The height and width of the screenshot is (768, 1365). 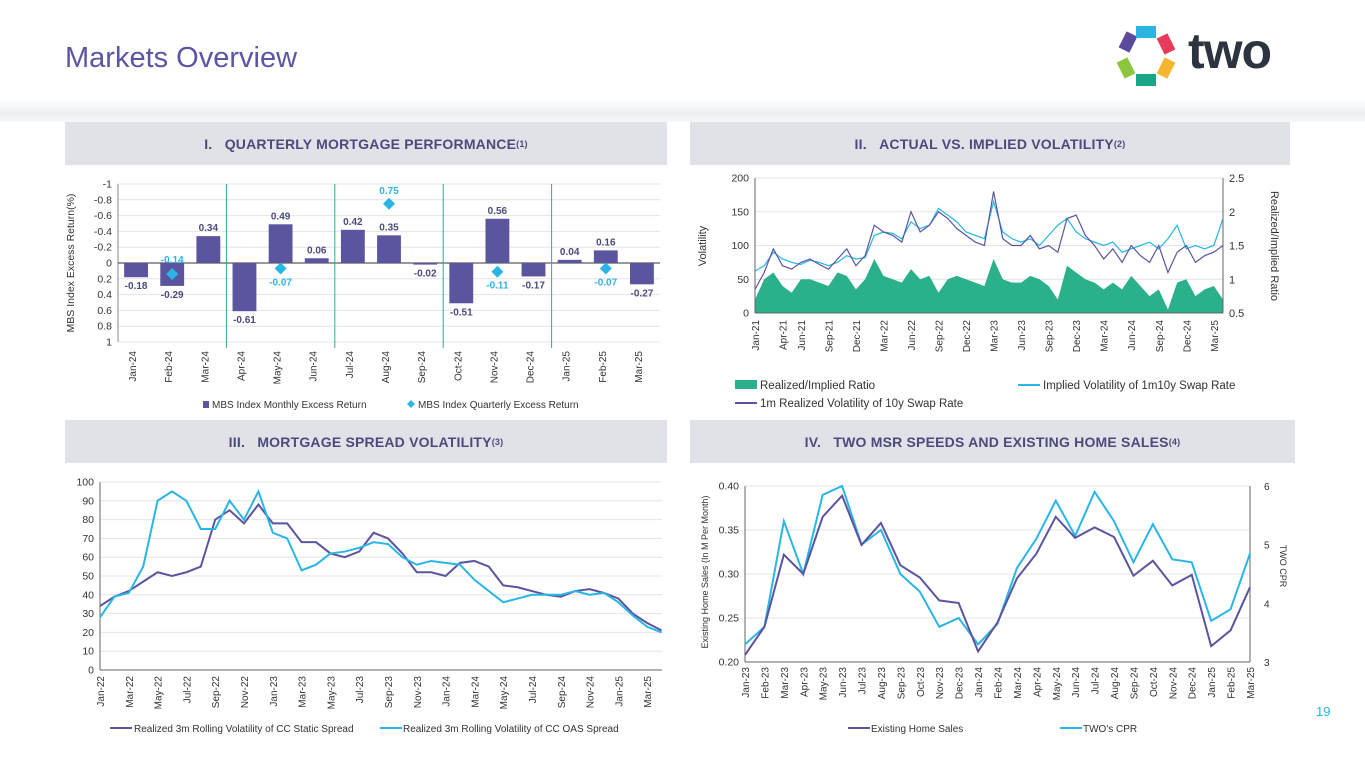 I want to click on x-tick-label: May-23, so click(x=824, y=684).